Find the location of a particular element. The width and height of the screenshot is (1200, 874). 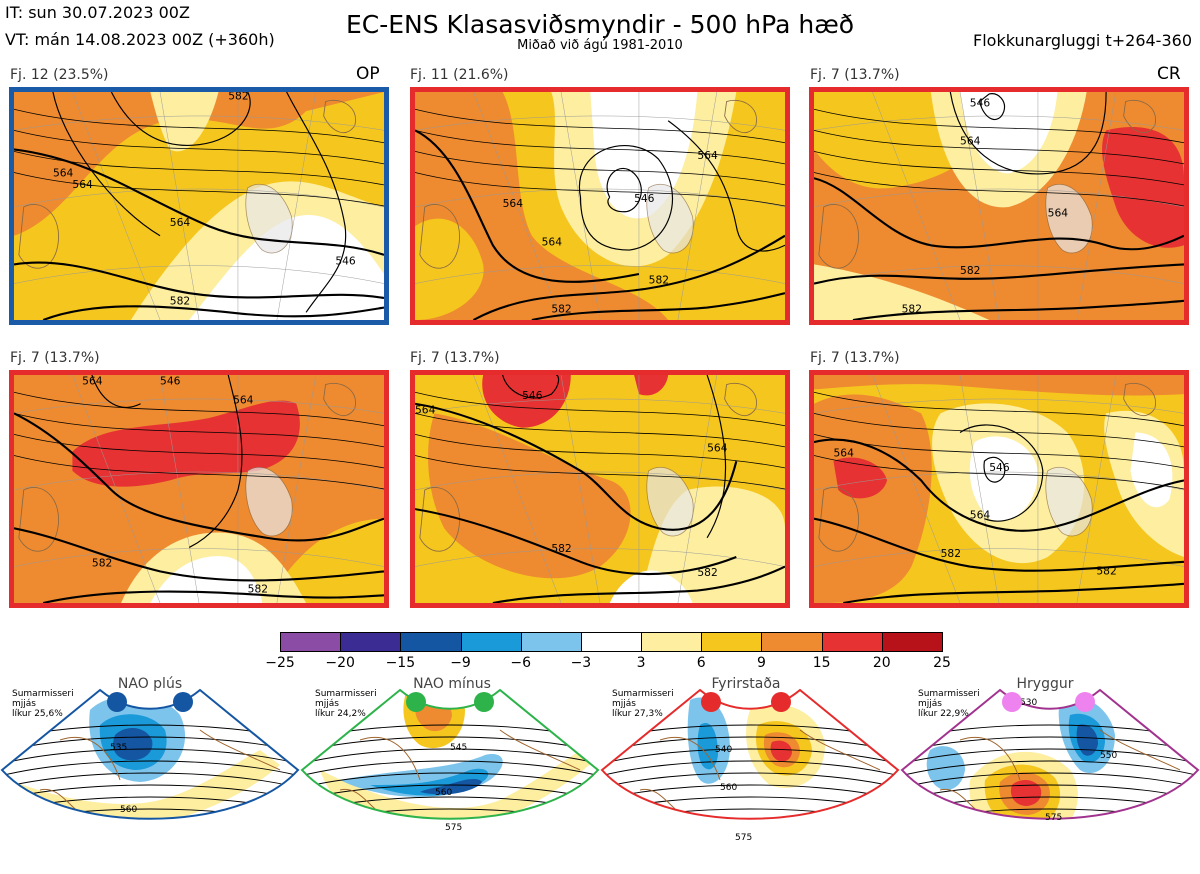

classification-window: Flokkunargluggi t+264-360 is located at coordinates (1082, 40).